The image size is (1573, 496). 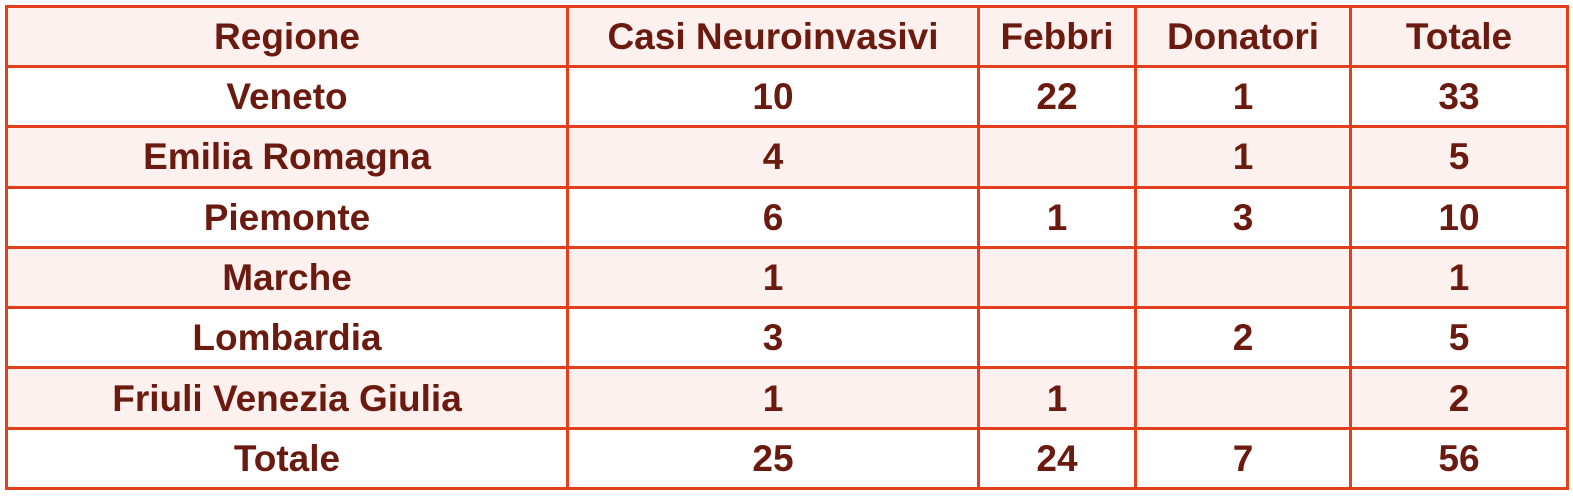 What do you see at coordinates (1243, 217) in the screenshot?
I see `cell-donatori: 3` at bounding box center [1243, 217].